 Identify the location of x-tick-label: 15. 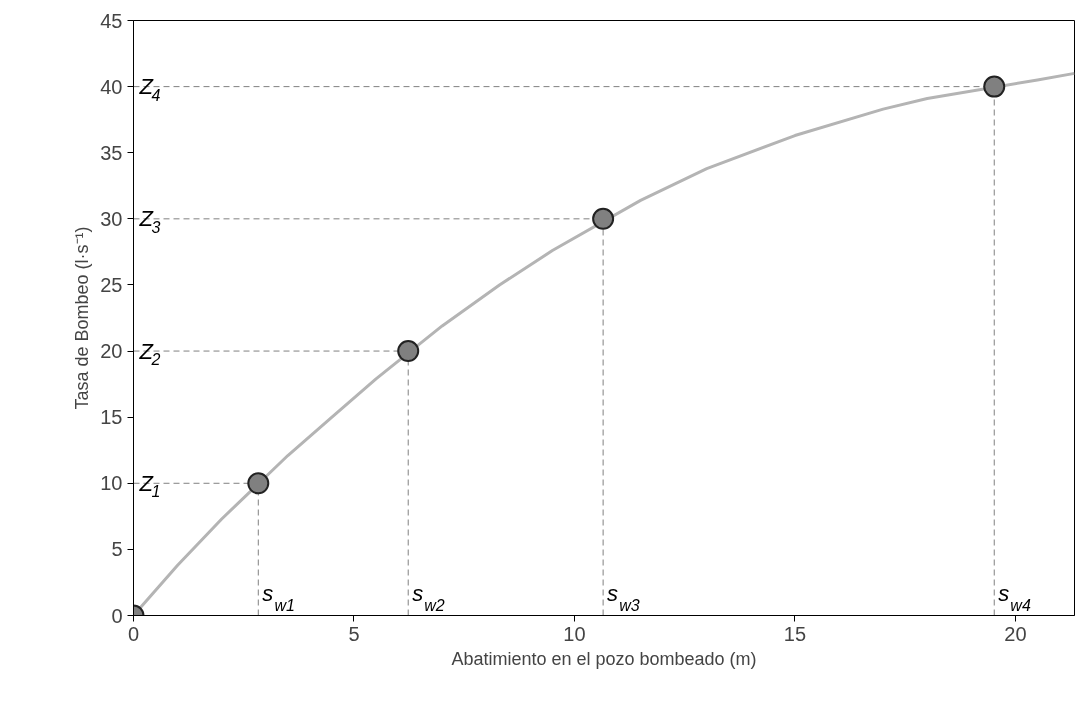
(795, 633).